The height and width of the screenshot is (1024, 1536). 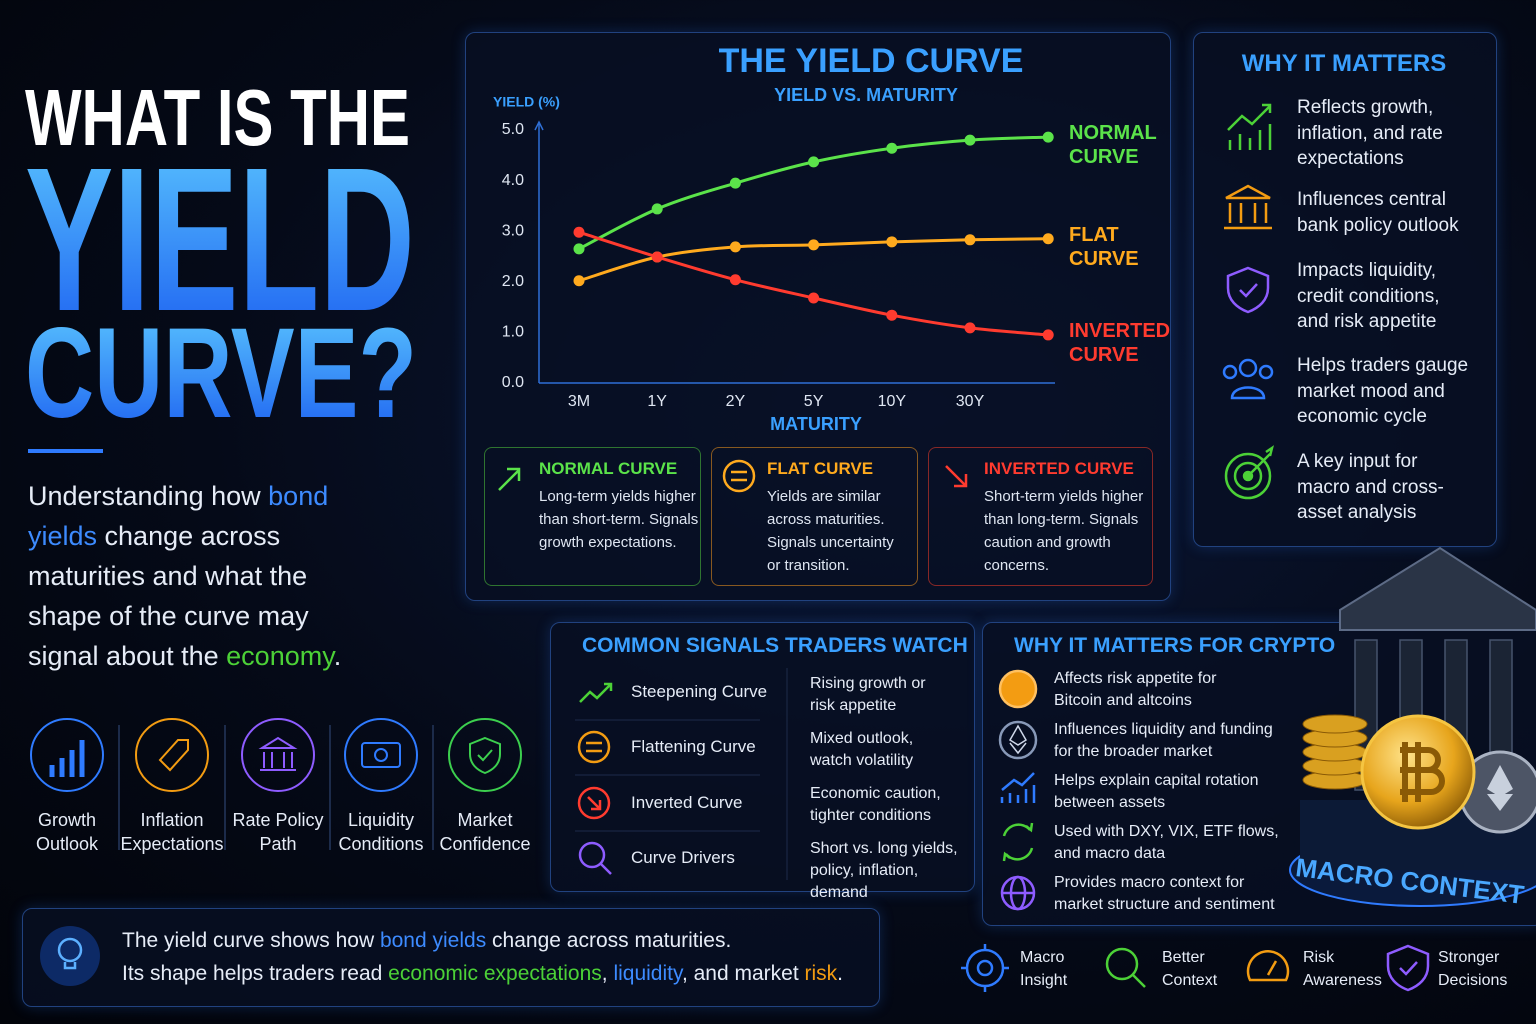 I want to click on chart-subtitle: YIELD VS. MATURITY, so click(x=866, y=95).